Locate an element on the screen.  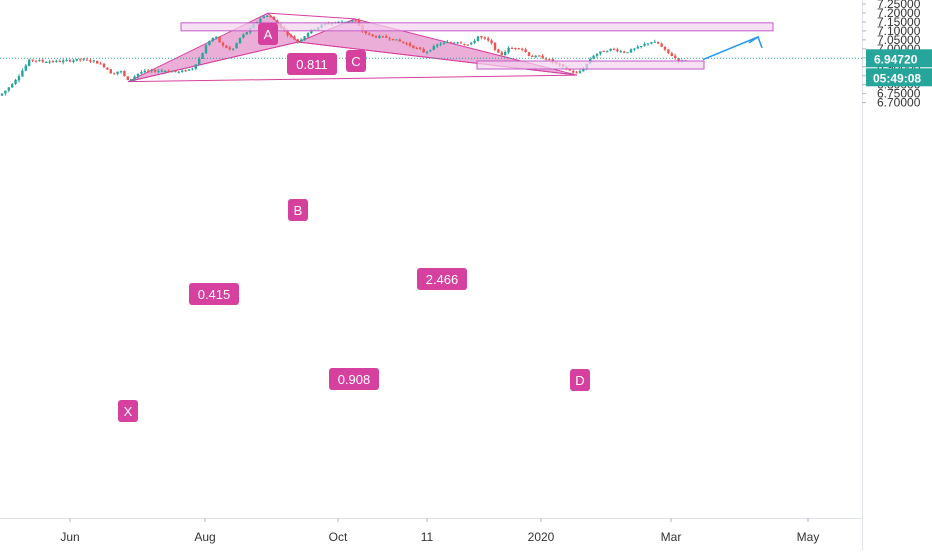
pattern-bd-line is located at coordinates (437, 58).